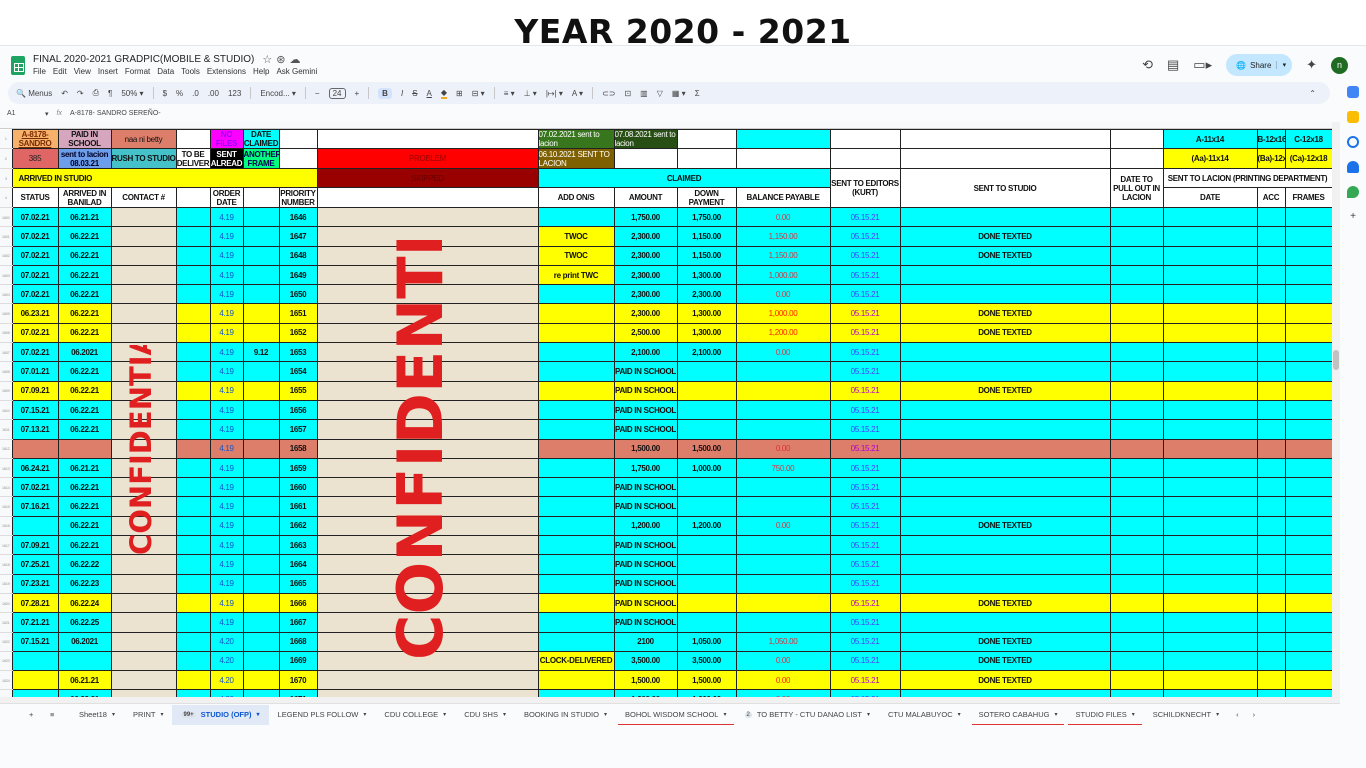 Image resolution: width=1366 pixels, height=768 pixels. What do you see at coordinates (298, 275) in the screenshot?
I see `cell-priority: 1649` at bounding box center [298, 275].